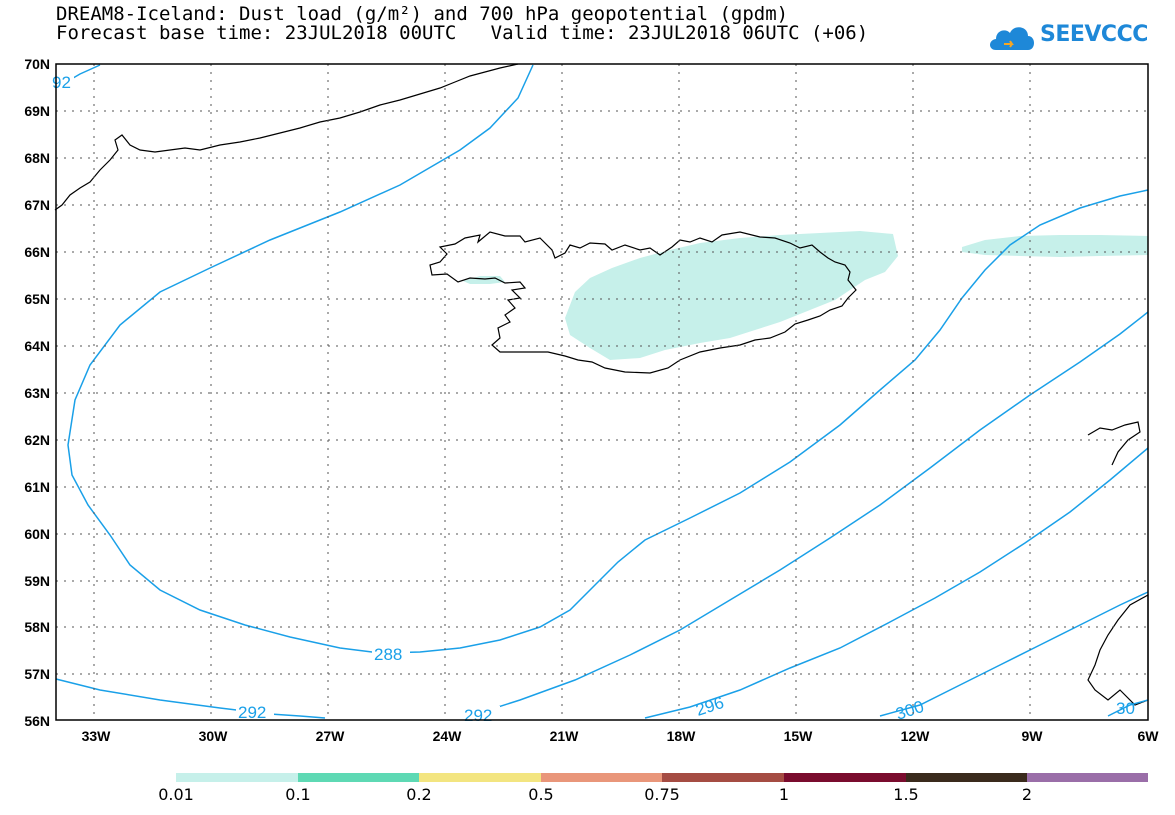 The image size is (1175, 815). What do you see at coordinates (37, 299) in the screenshot?
I see `lat-label: 65N` at bounding box center [37, 299].